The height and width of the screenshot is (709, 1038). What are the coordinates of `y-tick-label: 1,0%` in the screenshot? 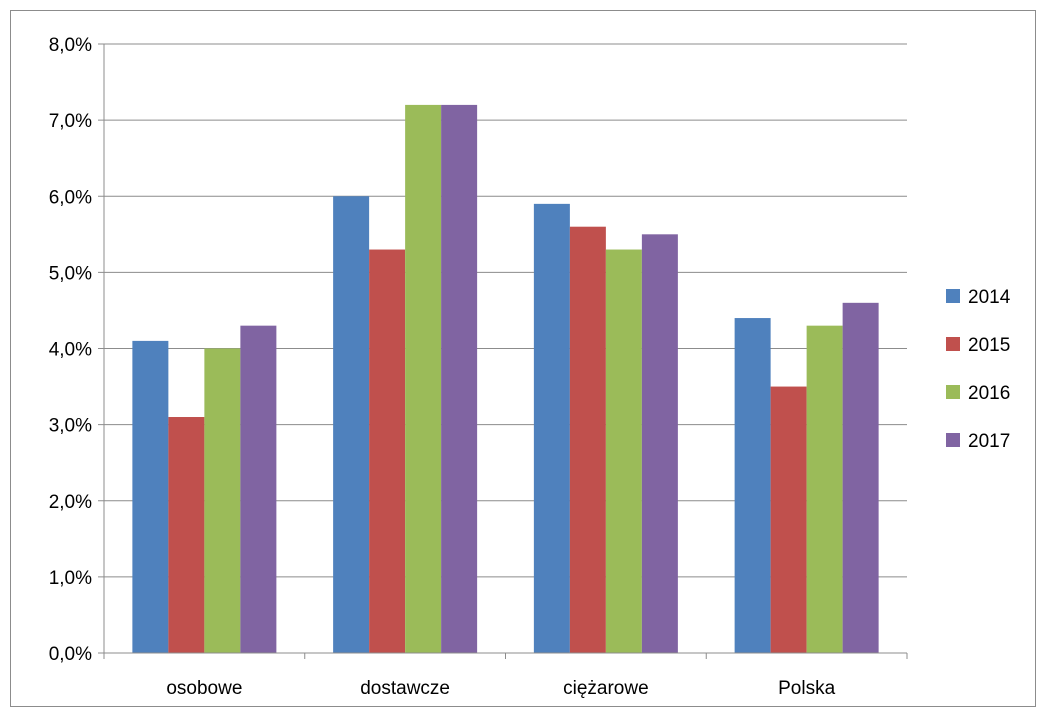 It's located at (70, 578).